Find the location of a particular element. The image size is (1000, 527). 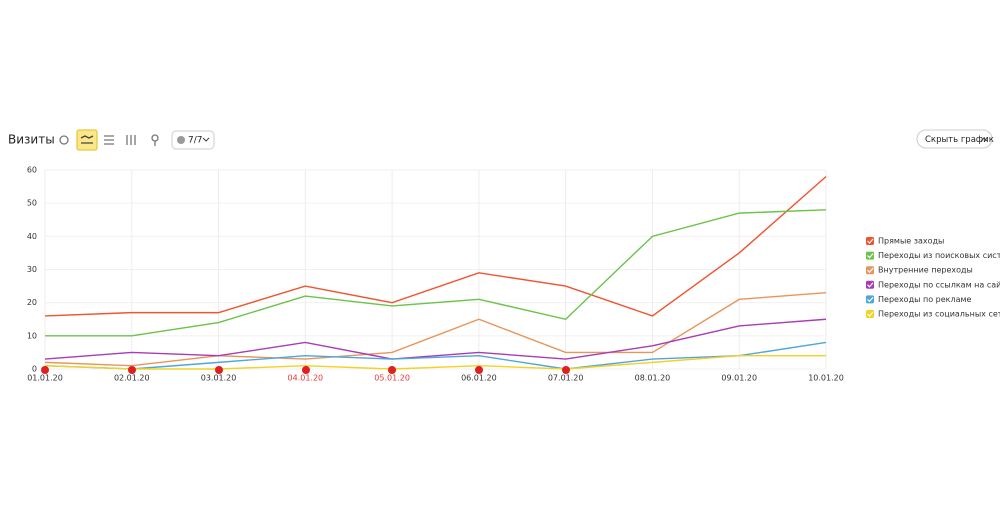

y-tick-label: 10 is located at coordinates (32, 335).